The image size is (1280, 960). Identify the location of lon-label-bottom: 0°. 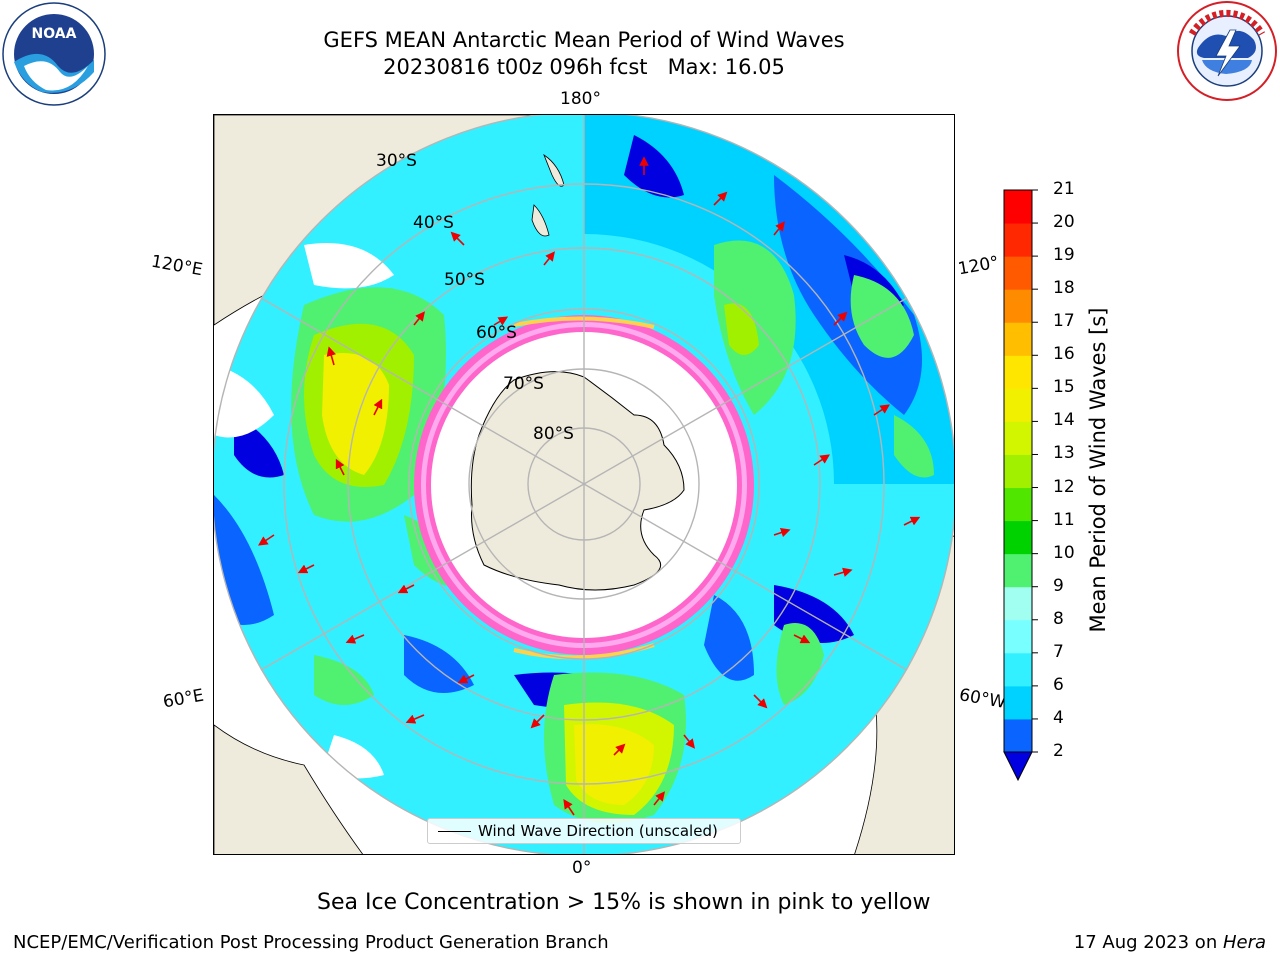
(582, 868).